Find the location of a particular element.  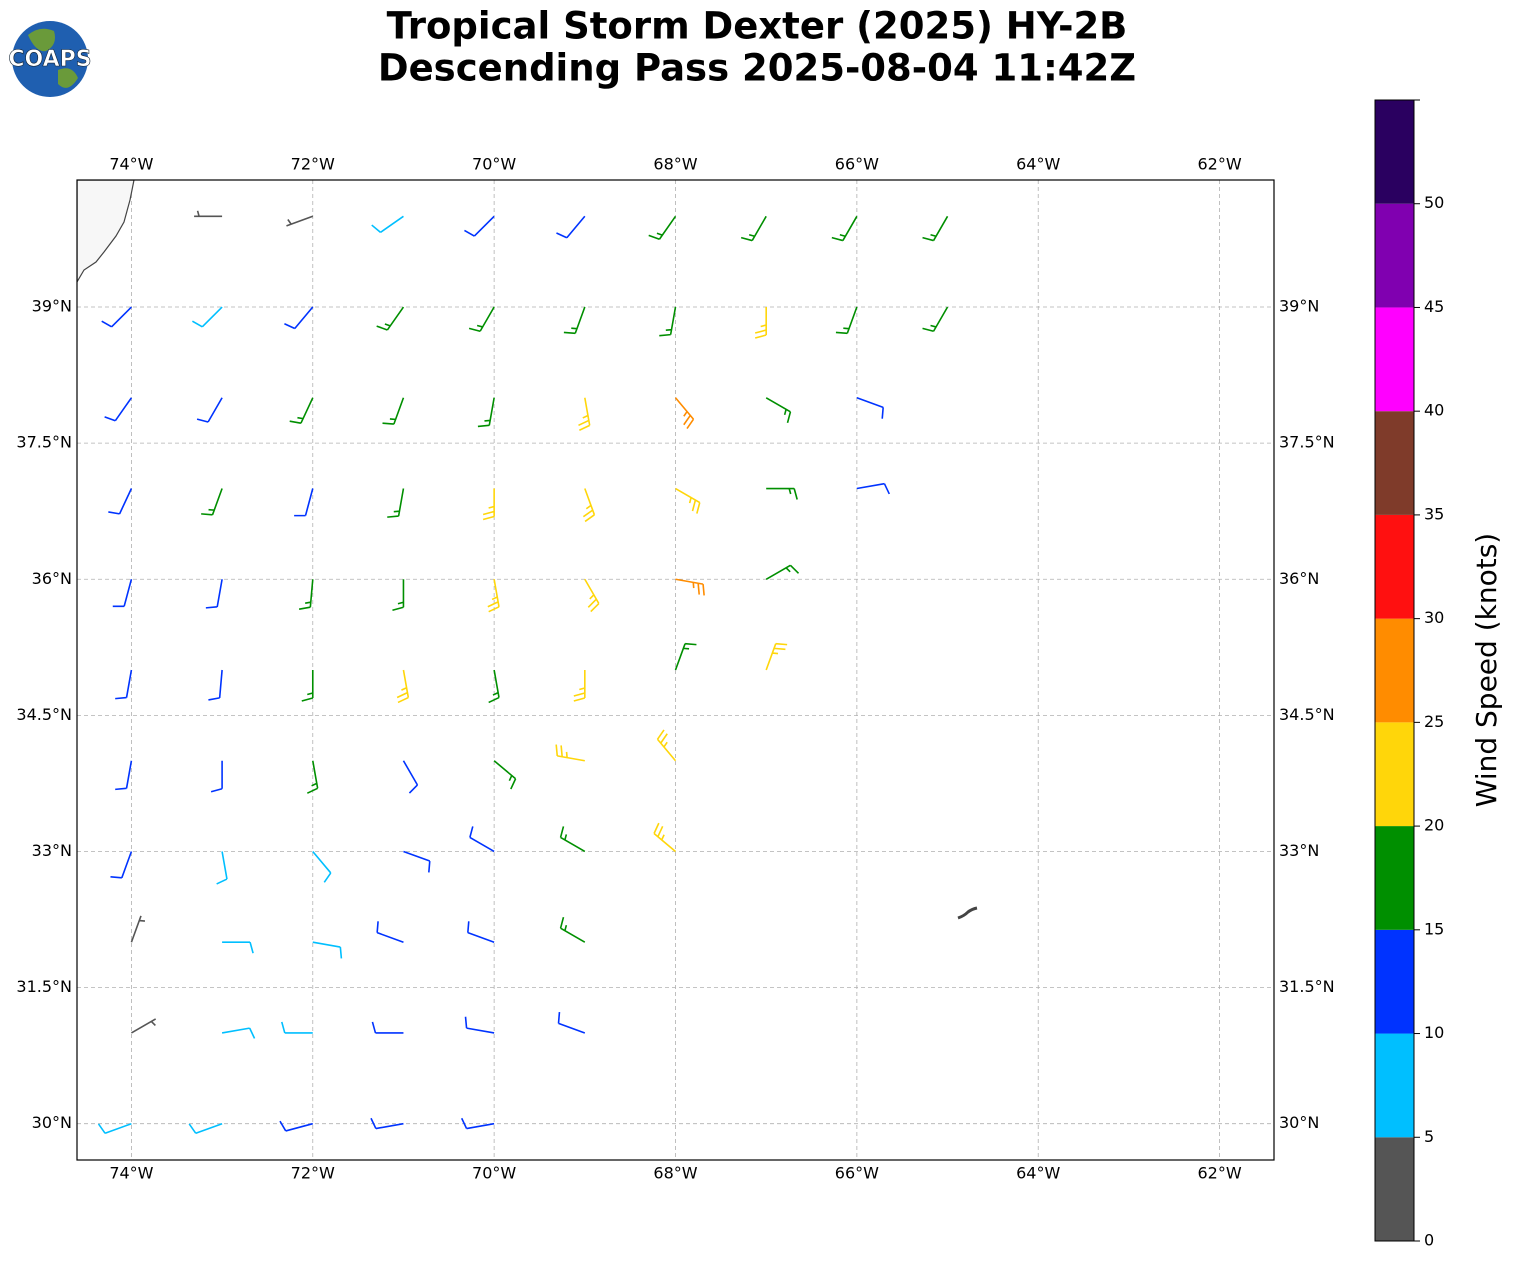

colorbar-tick-label: 35 is located at coordinates (1434, 513).